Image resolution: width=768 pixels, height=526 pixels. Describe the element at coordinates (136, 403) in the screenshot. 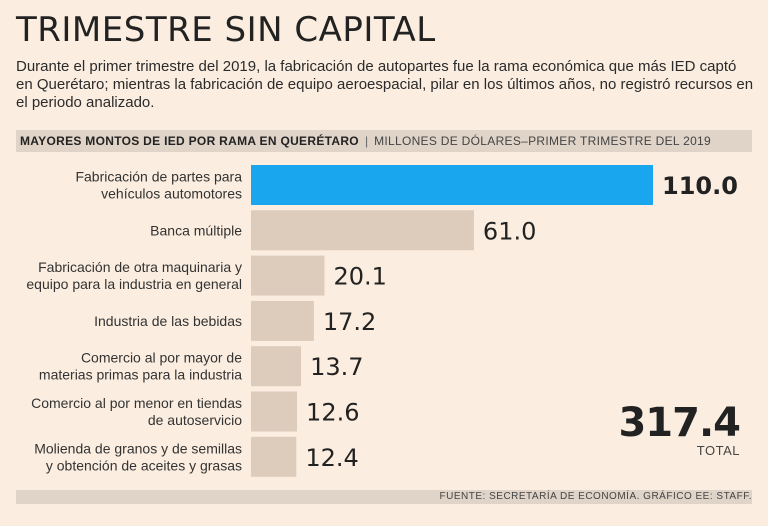

I see `category-label-line: Comercio al por menor en tiendas` at that location.